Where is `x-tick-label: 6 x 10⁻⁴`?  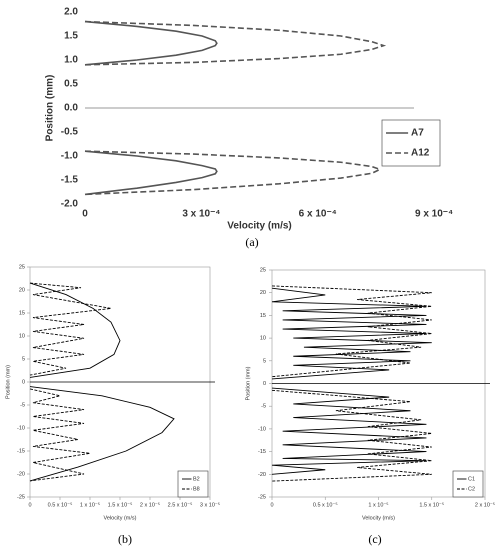 x-tick-label: 6 x 10⁻⁴ is located at coordinates (318, 214).